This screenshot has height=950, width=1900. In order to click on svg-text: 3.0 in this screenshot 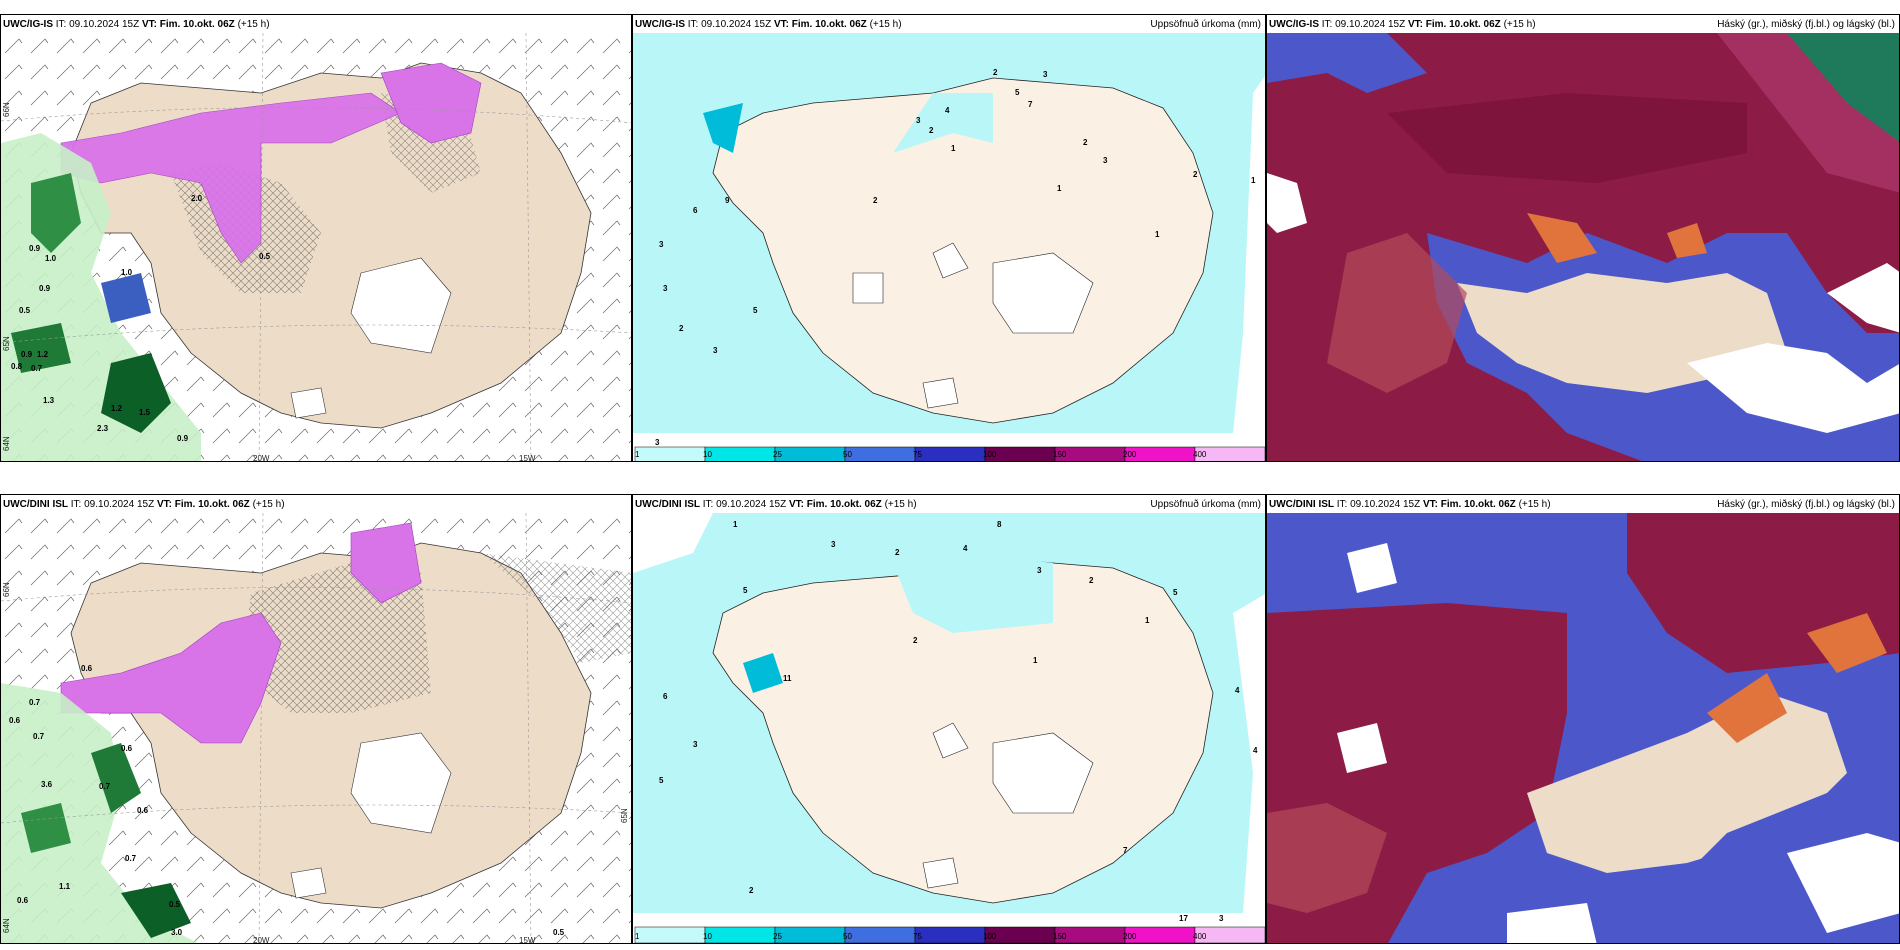, I will do `click(177, 932)`.